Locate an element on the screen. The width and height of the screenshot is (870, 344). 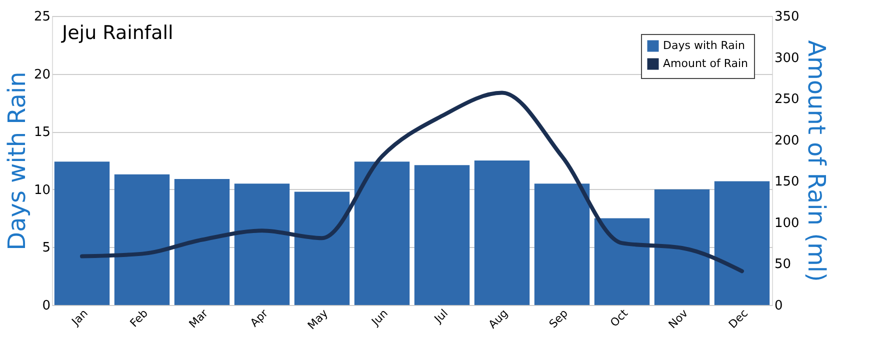
x-tick-label: Feb is located at coordinates (139, 318).